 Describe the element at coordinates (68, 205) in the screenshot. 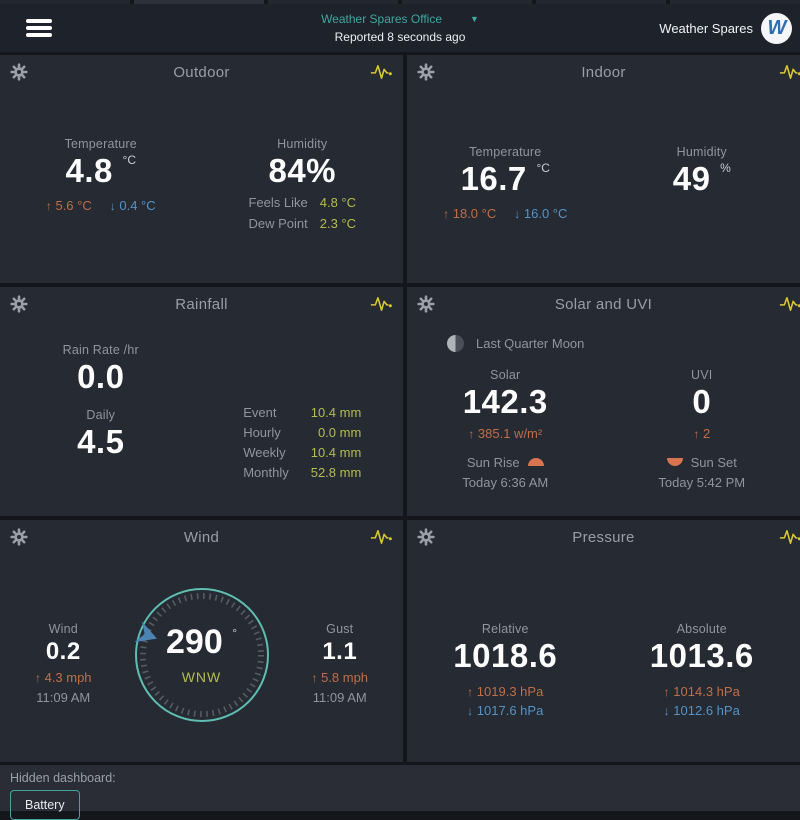

I see `outdoor-temp-high: ↑ 5.6 °C` at that location.